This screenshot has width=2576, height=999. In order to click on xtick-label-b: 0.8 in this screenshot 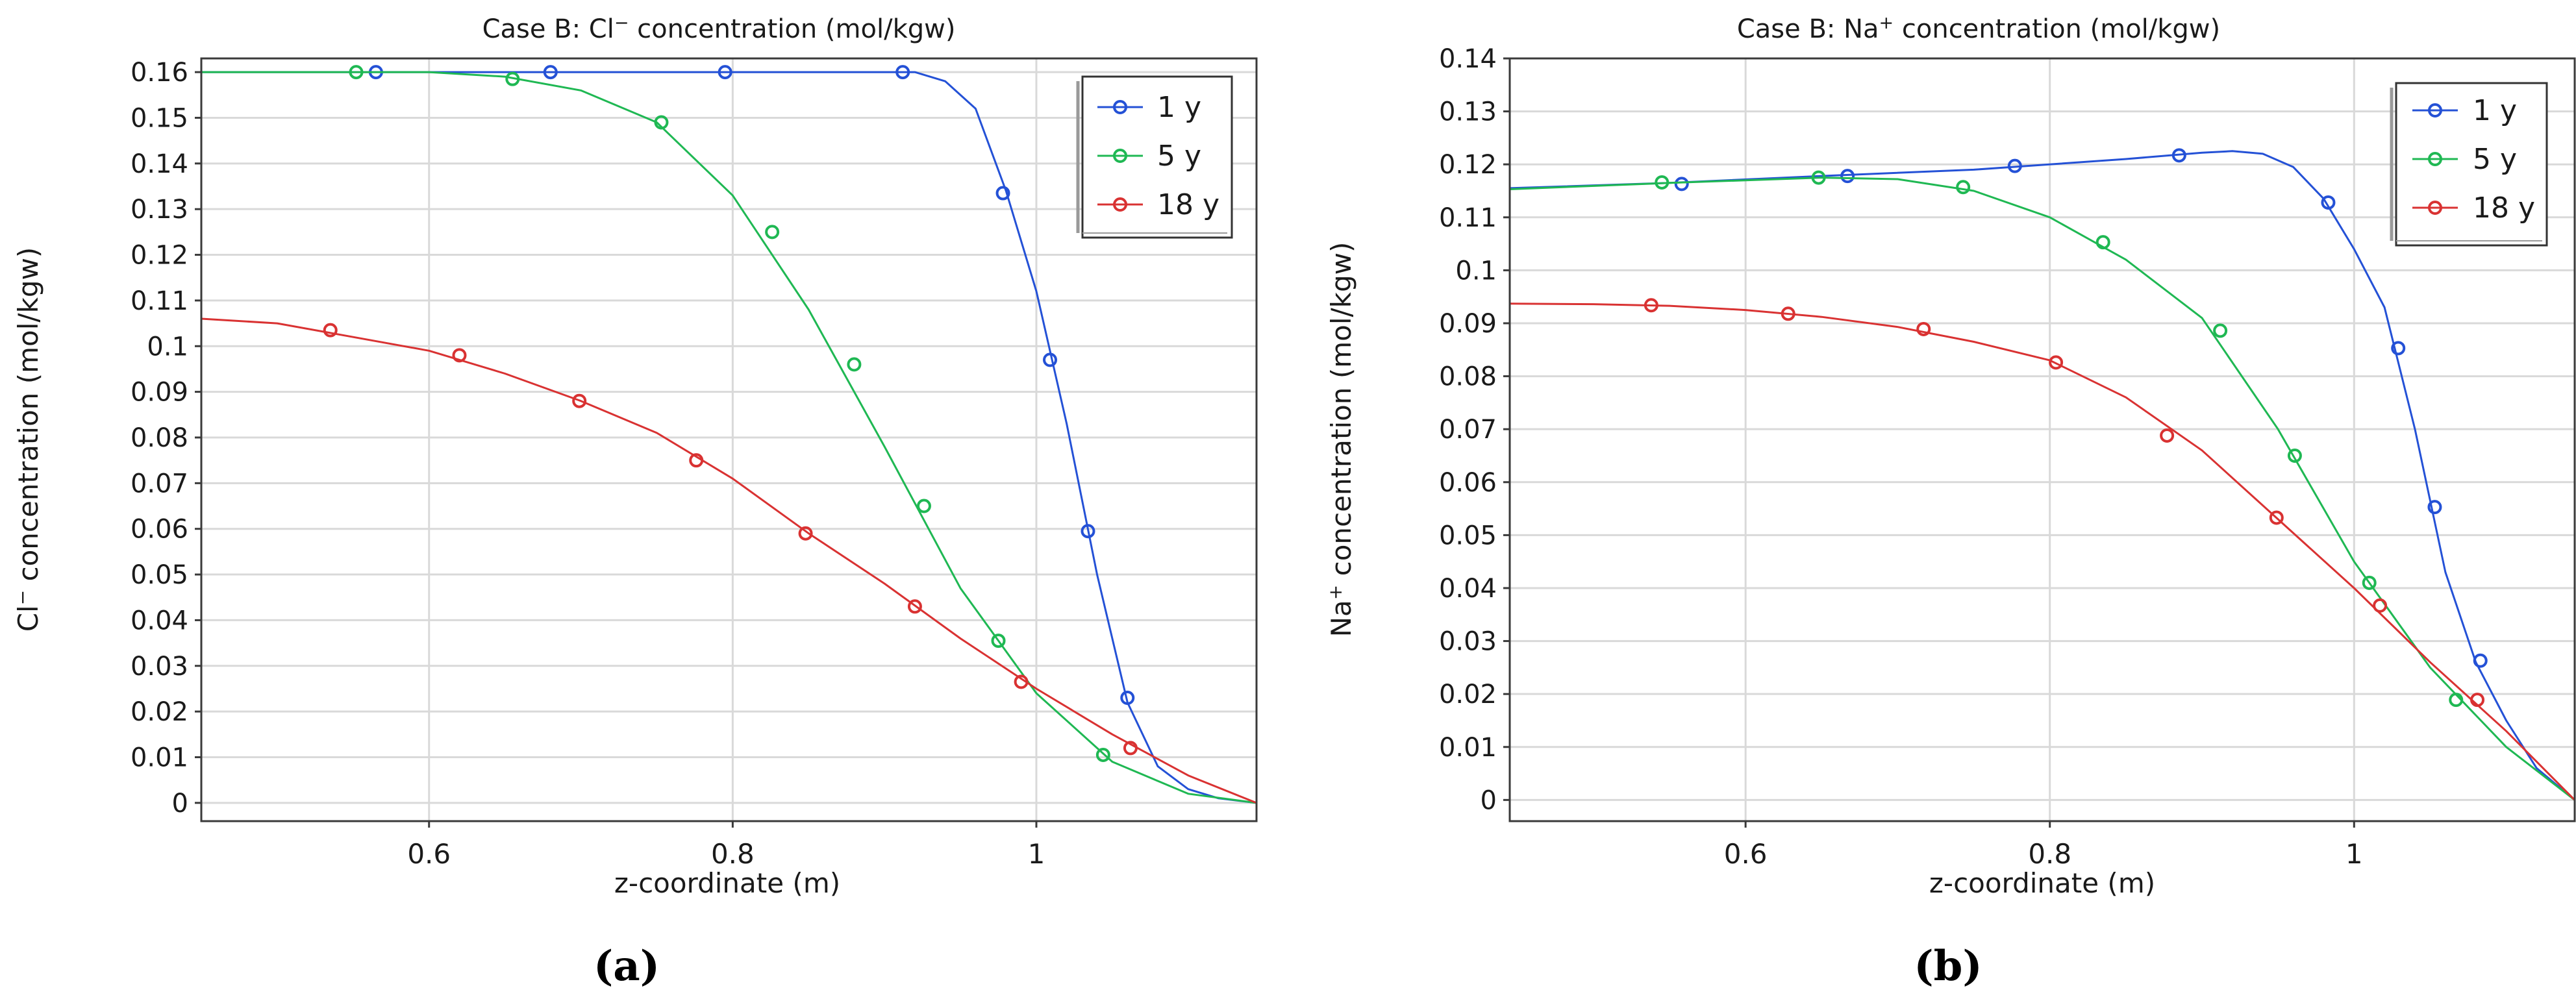, I will do `click(2049, 854)`.